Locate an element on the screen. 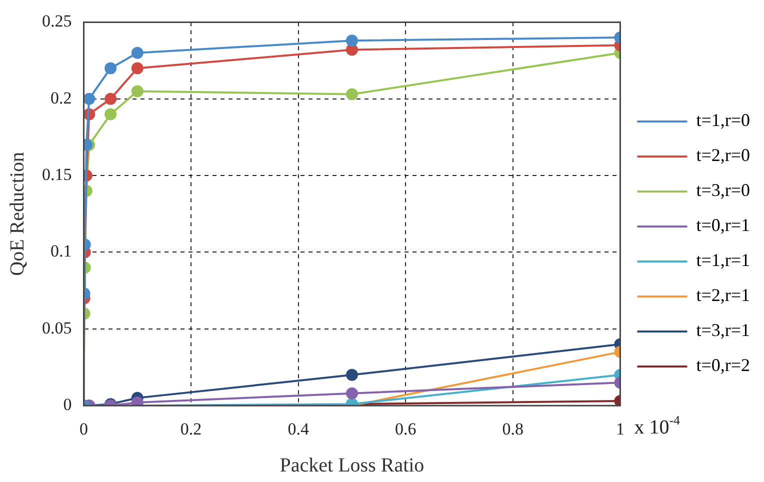 The width and height of the screenshot is (764, 482). legend-label: t=1,r=1 is located at coordinates (723, 260).